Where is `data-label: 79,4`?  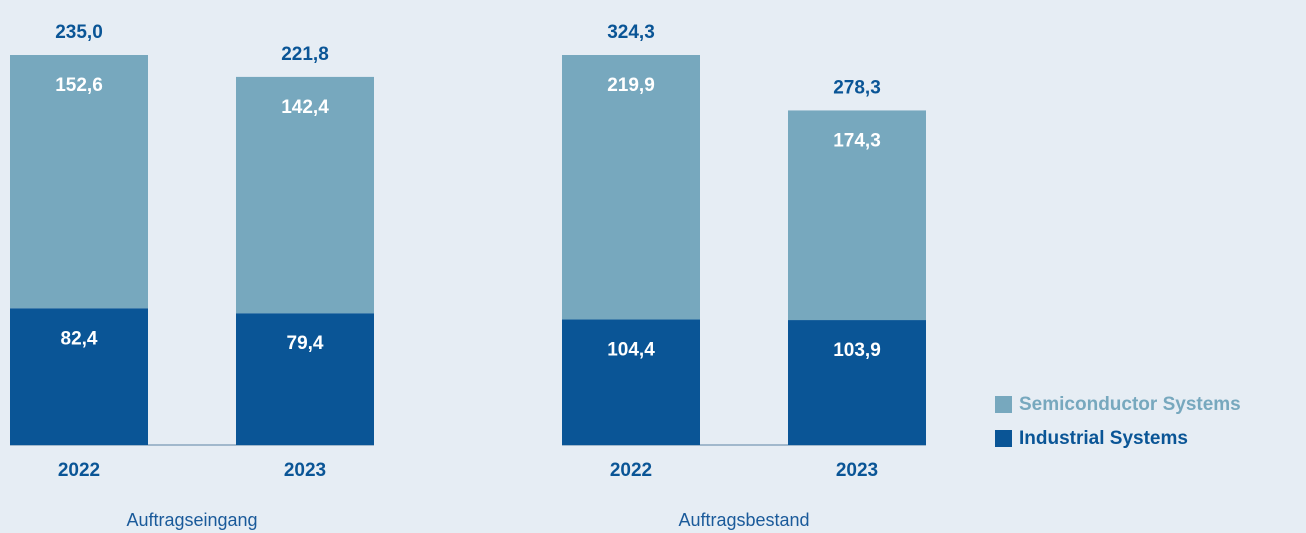 data-label: 79,4 is located at coordinates (305, 343).